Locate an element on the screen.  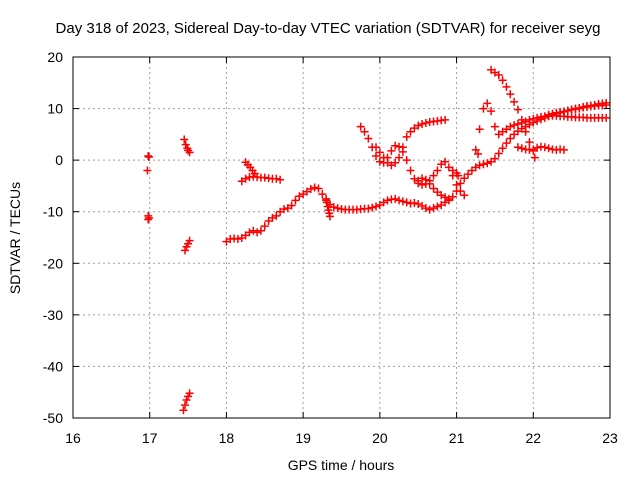
y-tick-label: 20 is located at coordinates (55, 57).